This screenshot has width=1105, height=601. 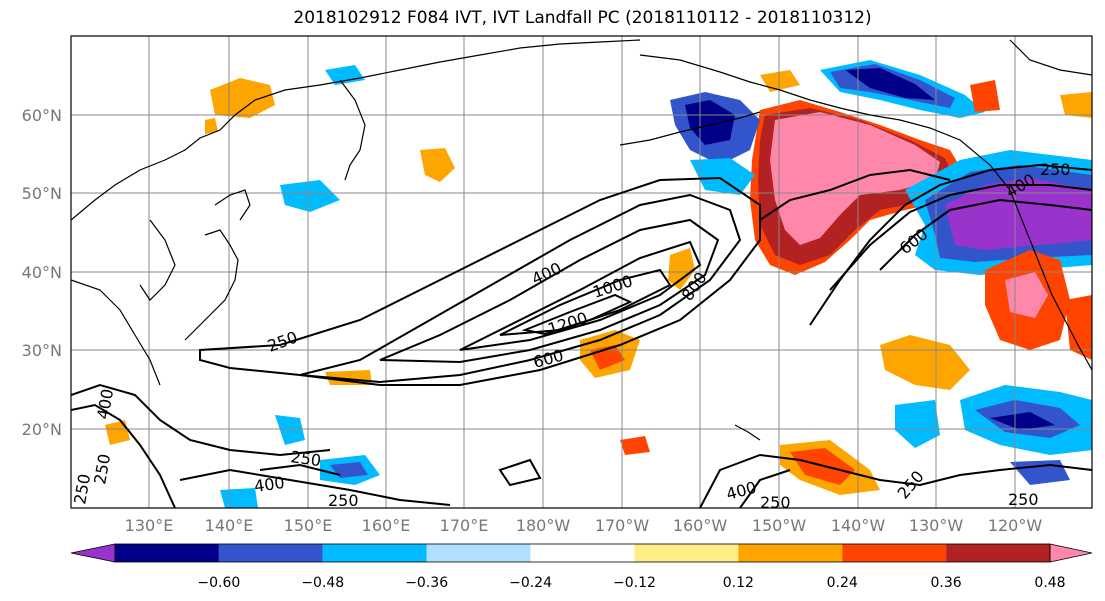 What do you see at coordinates (310, 196) in the screenshot?
I see `shade-w-lb` at bounding box center [310, 196].